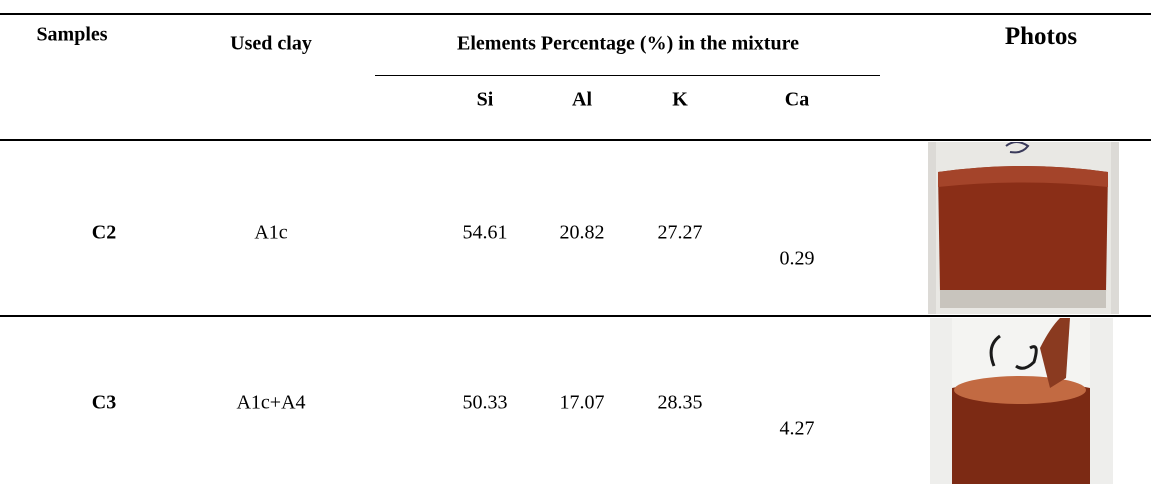 This screenshot has width=1151, height=484. What do you see at coordinates (582, 232) in the screenshot?
I see `value-cell: 20.82` at bounding box center [582, 232].